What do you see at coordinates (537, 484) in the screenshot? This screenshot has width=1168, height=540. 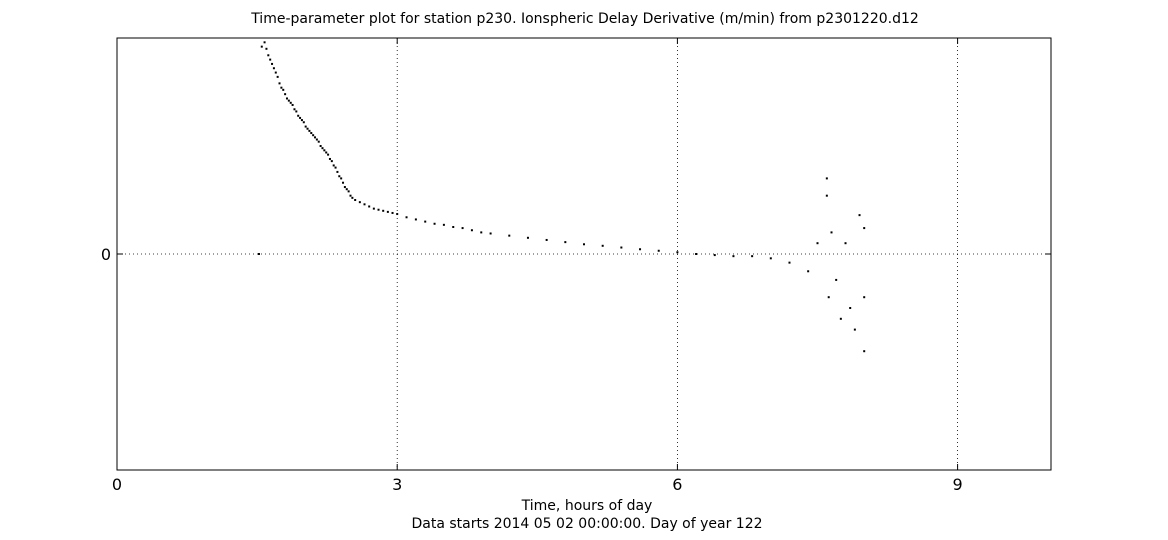 I see `x-tick-labels: 0 3 6 9` at bounding box center [537, 484].